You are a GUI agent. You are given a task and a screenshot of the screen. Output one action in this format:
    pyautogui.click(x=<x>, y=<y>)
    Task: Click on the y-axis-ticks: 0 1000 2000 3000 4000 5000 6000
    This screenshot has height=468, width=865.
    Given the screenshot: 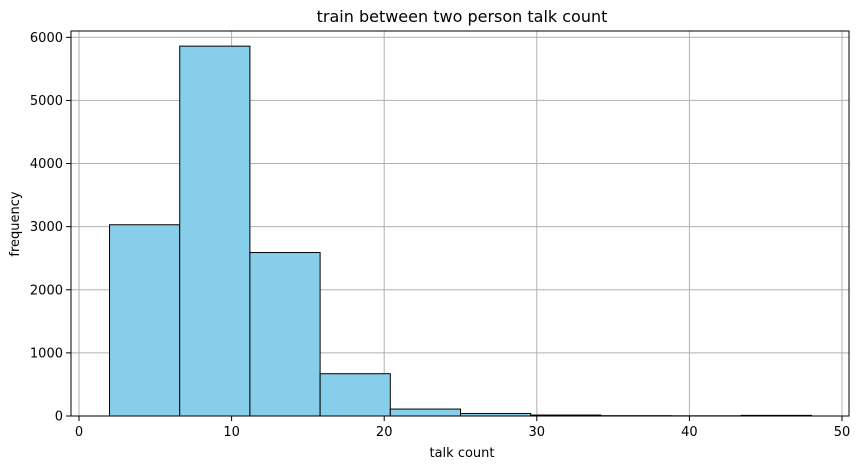 What is the action you would take?
    pyautogui.click(x=50, y=228)
    